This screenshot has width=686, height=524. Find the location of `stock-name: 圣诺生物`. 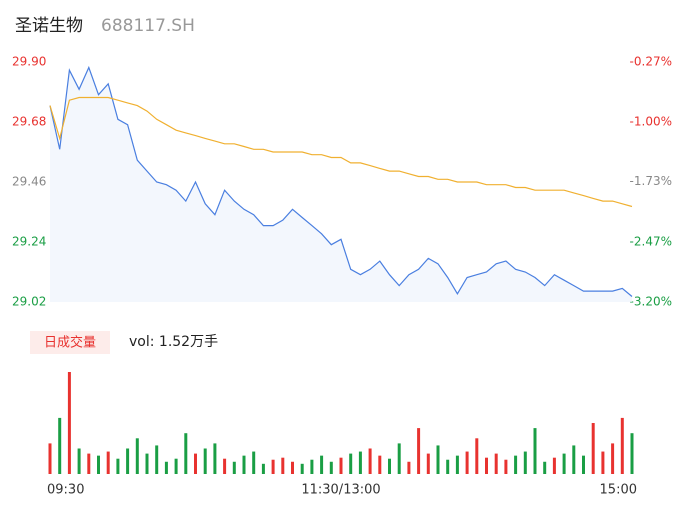

stock-name: 圣诺生物 is located at coordinates (49, 26).